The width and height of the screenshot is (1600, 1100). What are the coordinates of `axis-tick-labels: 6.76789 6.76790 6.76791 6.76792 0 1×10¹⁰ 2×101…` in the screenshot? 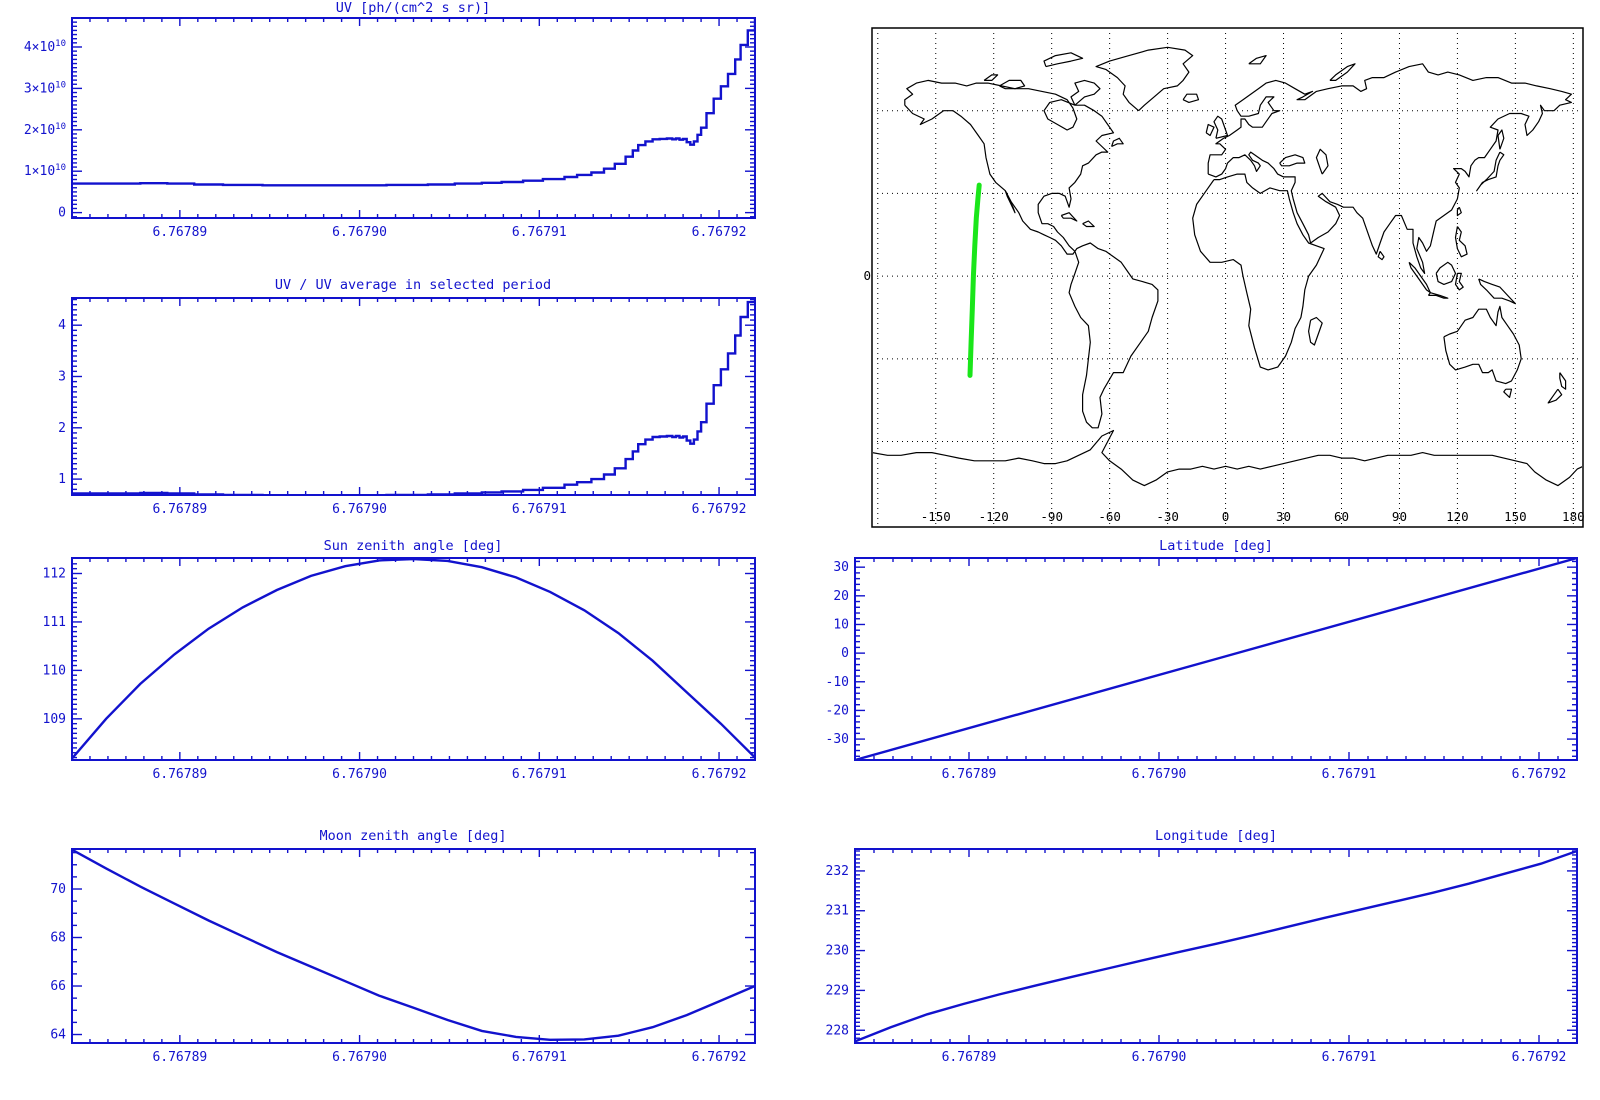 It's located at (385, 139).